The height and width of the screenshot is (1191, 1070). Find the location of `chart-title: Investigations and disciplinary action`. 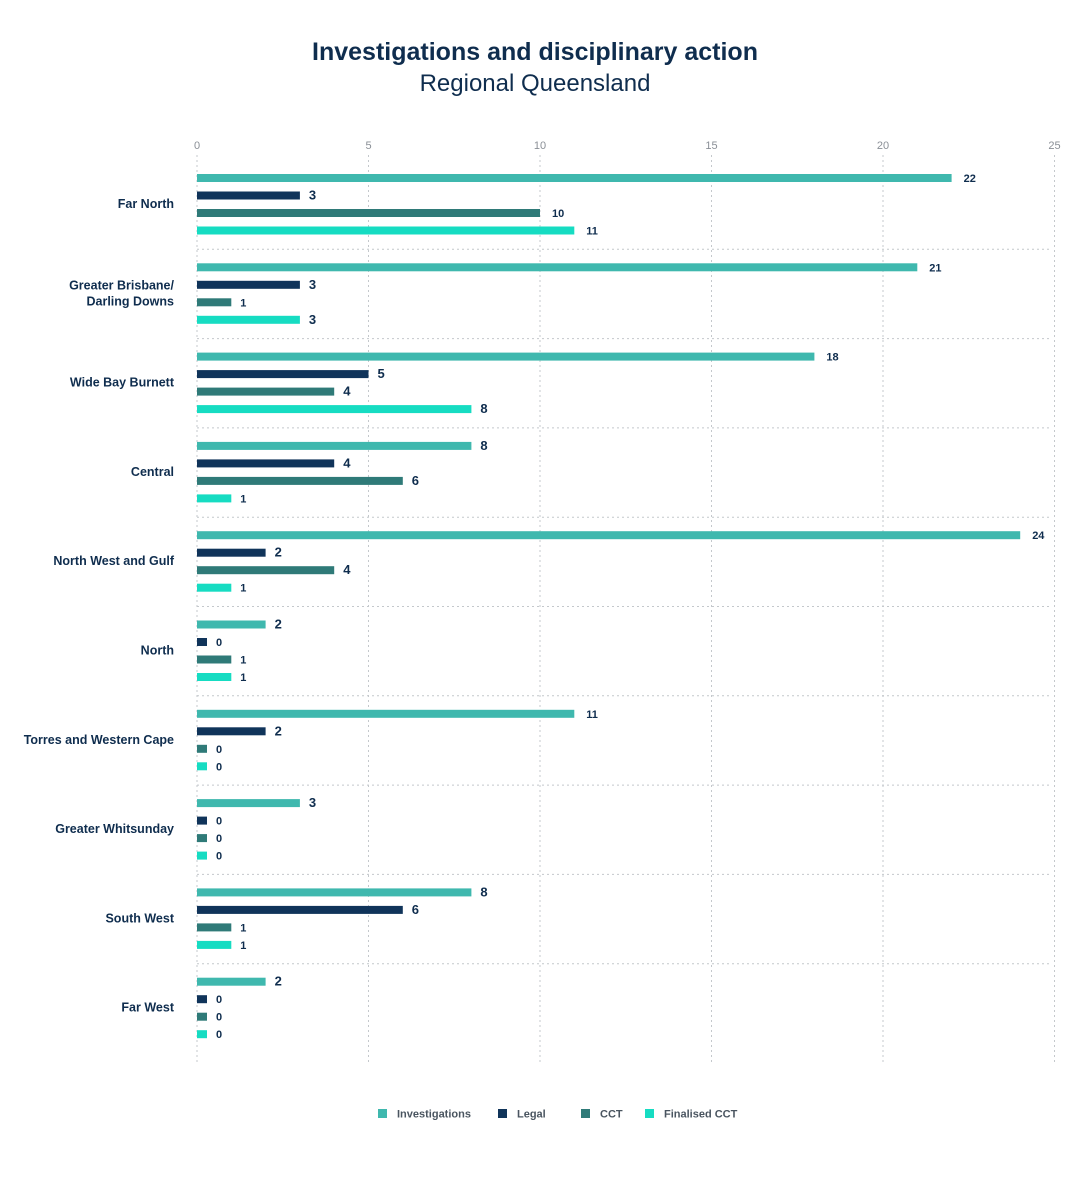

chart-title: Investigations and disciplinary action is located at coordinates (535, 52).